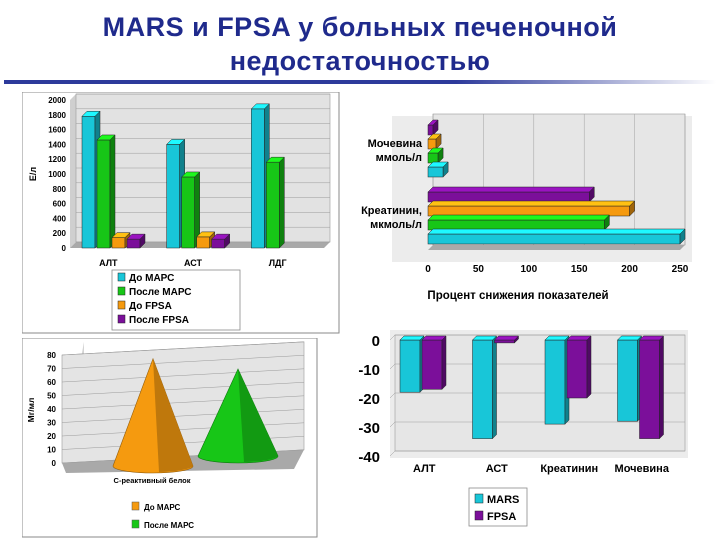 This screenshot has height=540, width=720. Describe the element at coordinates (51, 396) in the screenshot. I see `c3-ytick-label: 50` at that location.